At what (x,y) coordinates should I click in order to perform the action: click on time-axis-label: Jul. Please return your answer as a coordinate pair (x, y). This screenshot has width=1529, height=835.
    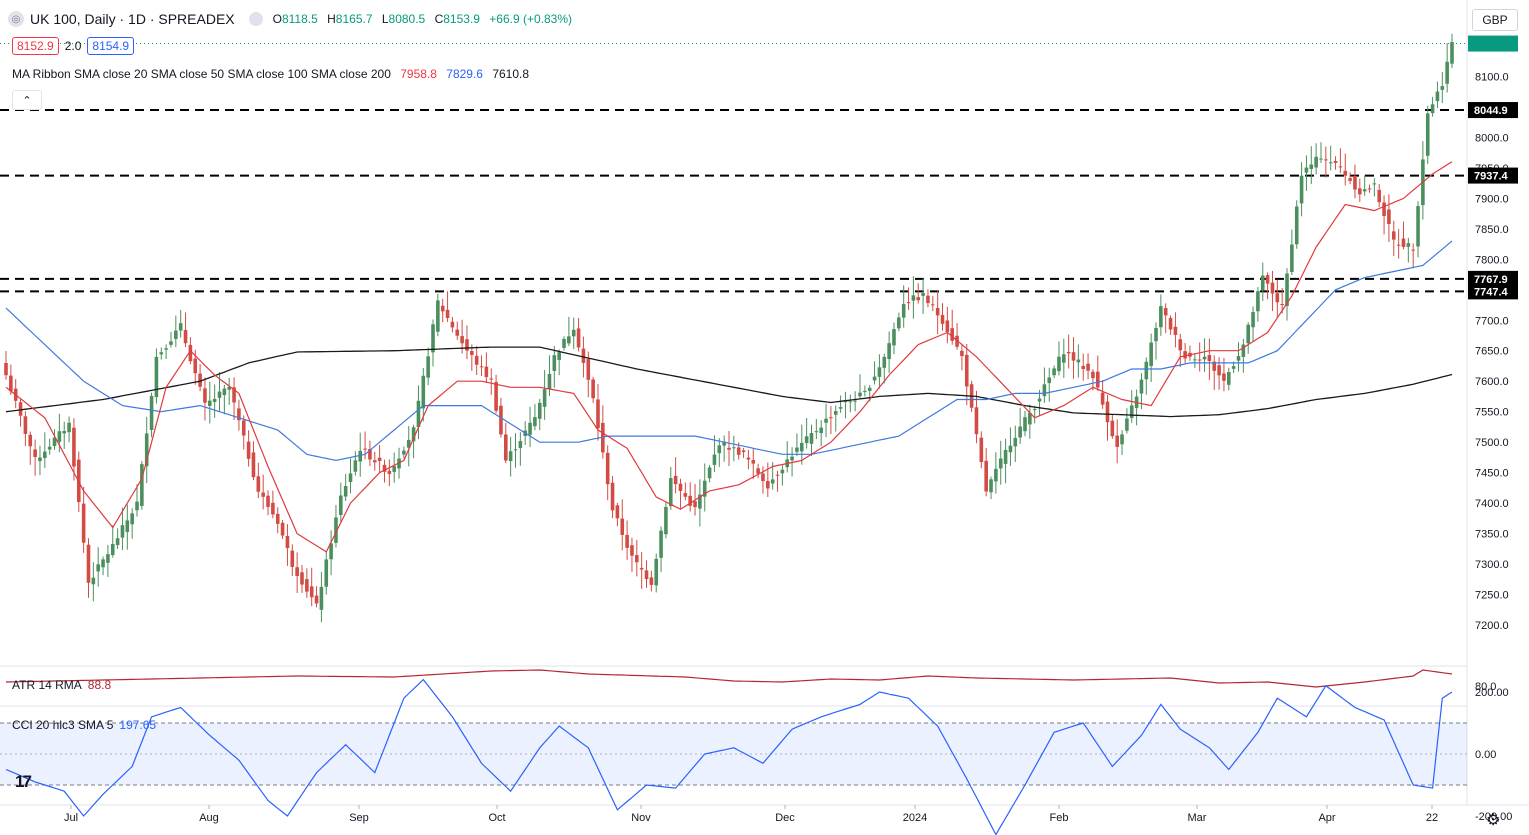
    Looking at the image, I should click on (71, 818).